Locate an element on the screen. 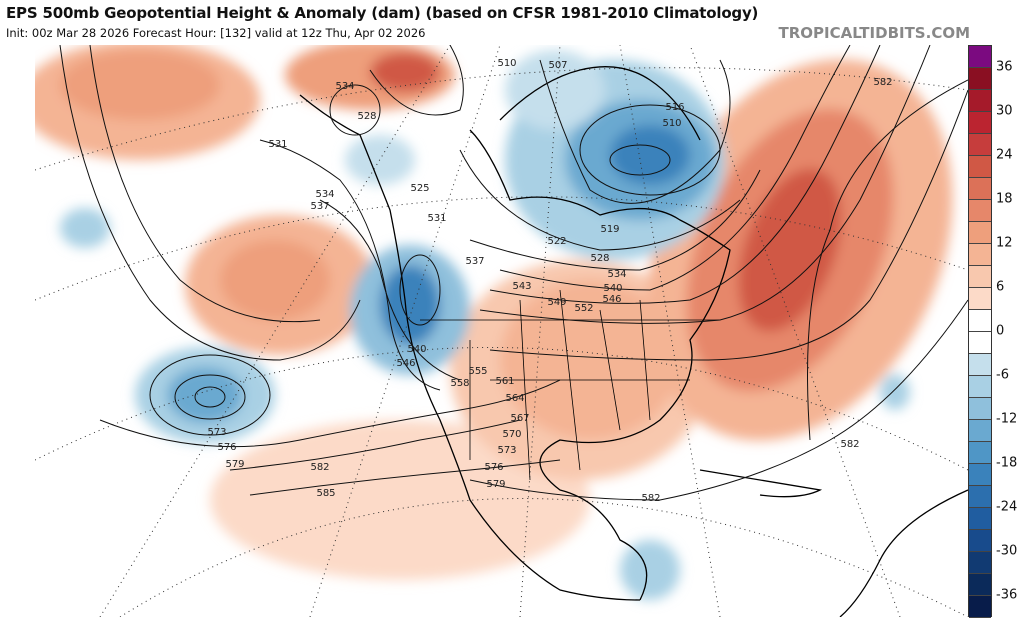 The height and width of the screenshot is (638, 1024). contour-label: 516 is located at coordinates (674, 107).